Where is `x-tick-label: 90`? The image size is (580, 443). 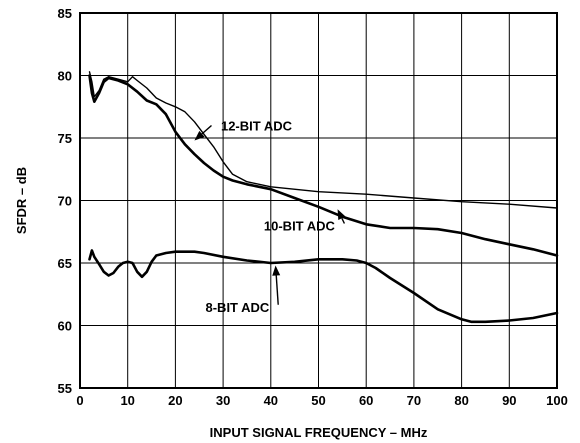
x-tick-label: 90 is located at coordinates (509, 400).